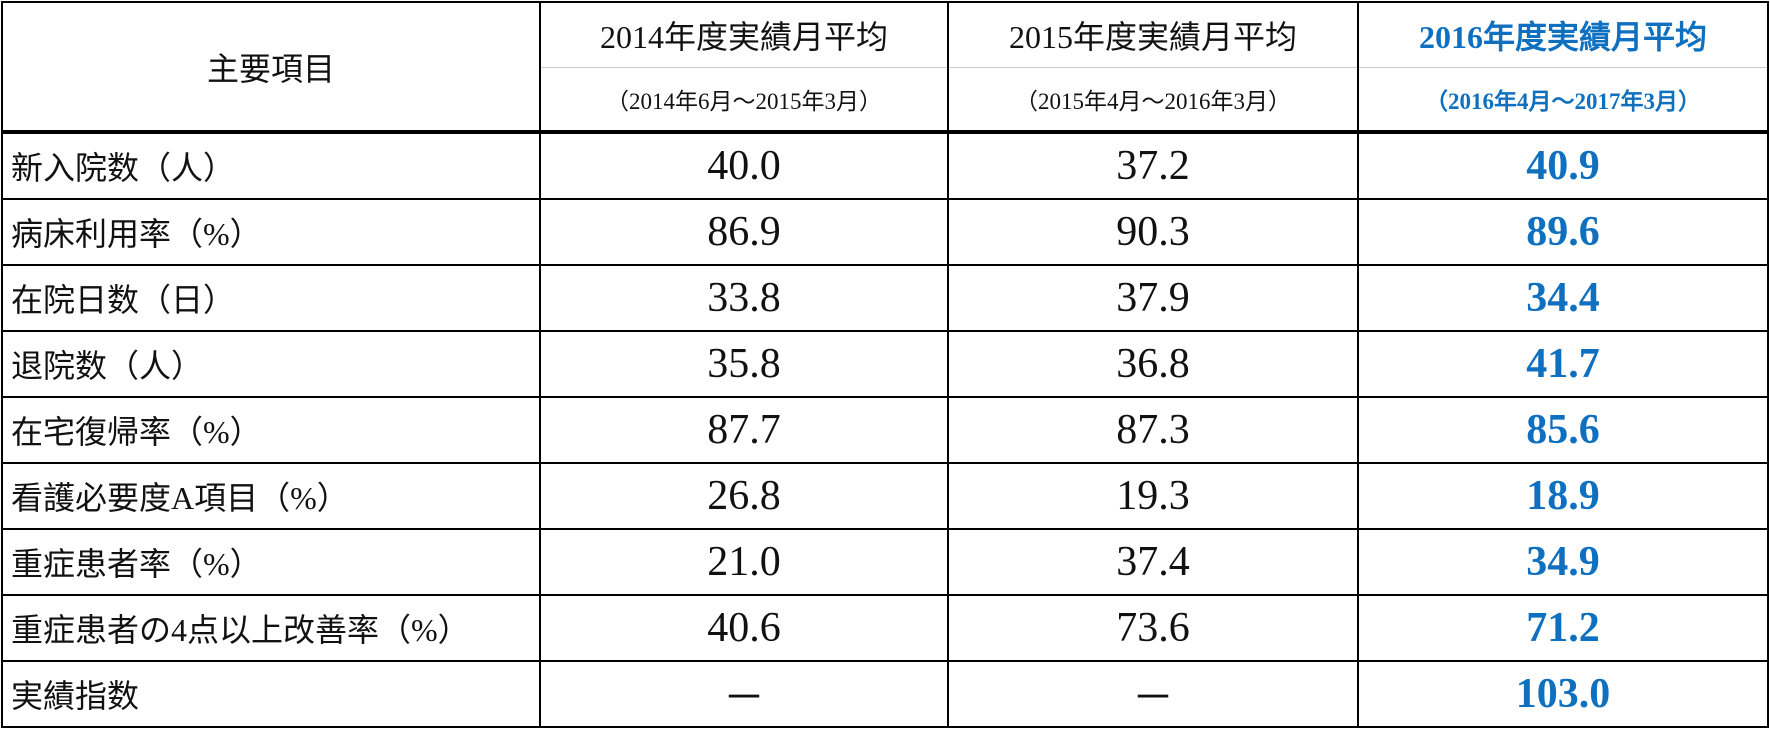 The image size is (1770, 749). I want to click on column-period: （2015年4月～2016年3月）, so click(1153, 100).